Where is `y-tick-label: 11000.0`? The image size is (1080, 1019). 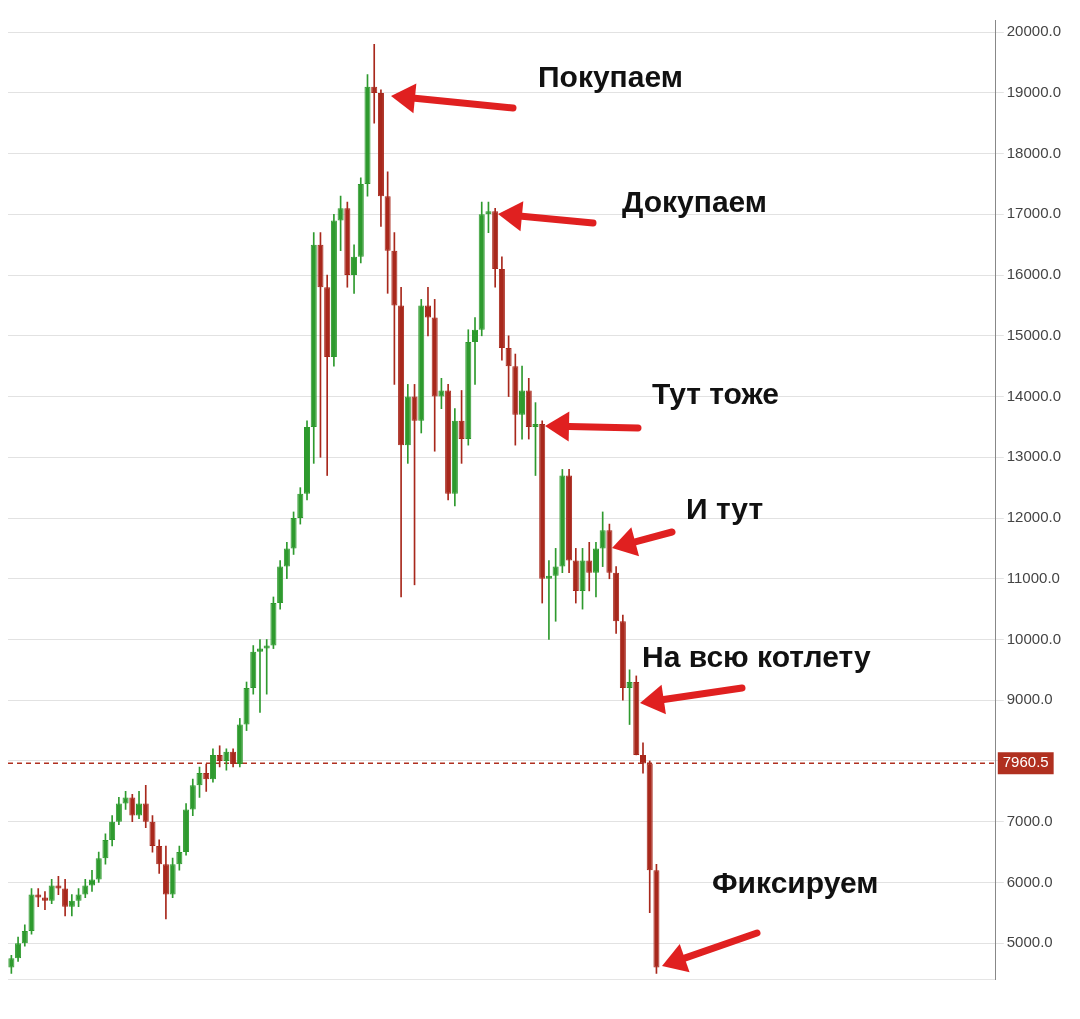
y-tick-label: 11000.0 is located at coordinates (1033, 577).